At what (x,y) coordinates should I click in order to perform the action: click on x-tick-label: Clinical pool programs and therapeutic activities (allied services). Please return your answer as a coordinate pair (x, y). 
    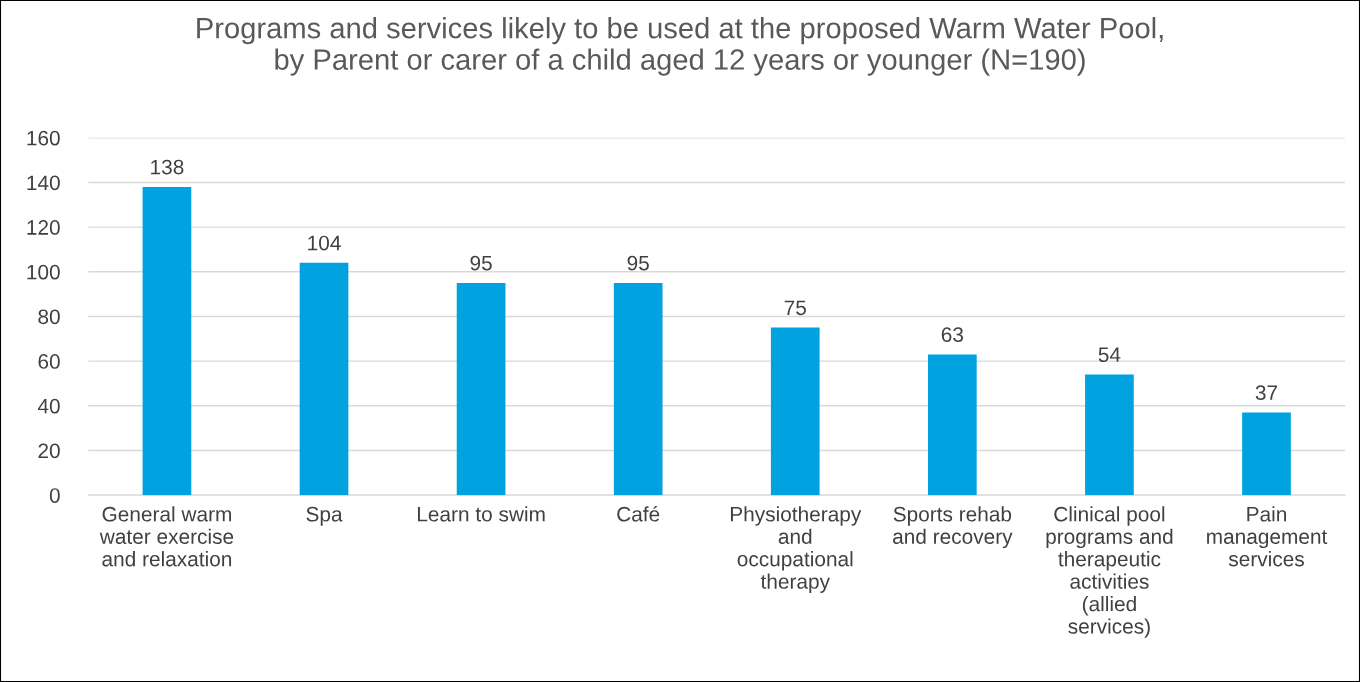
    Looking at the image, I should click on (1109, 572).